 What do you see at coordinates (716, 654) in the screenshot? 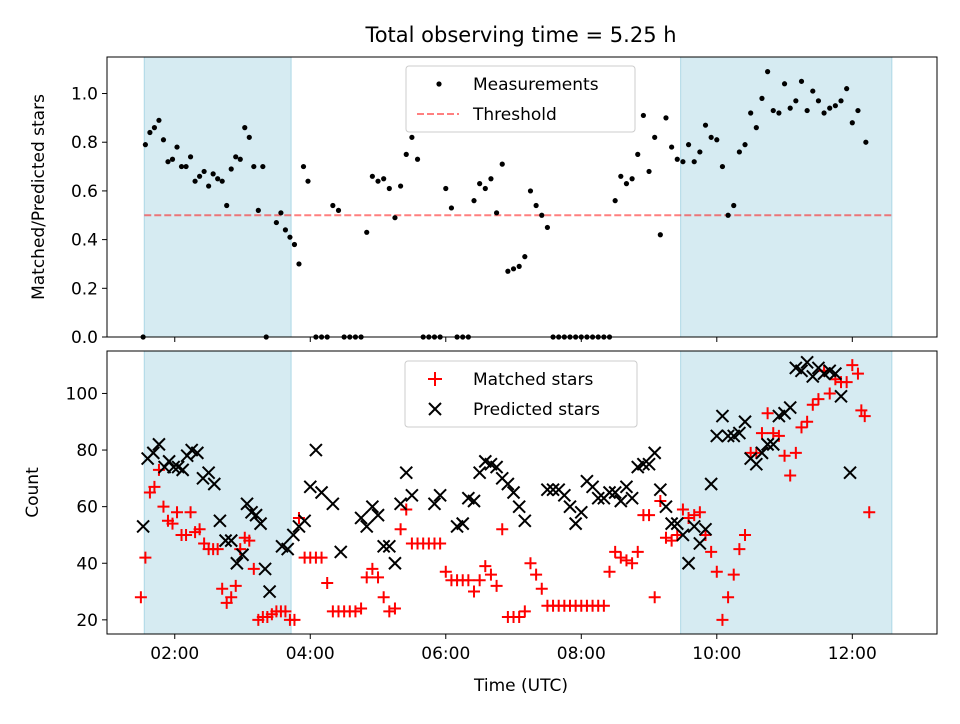
I see `x-tick-label: 10:00` at bounding box center [716, 654].